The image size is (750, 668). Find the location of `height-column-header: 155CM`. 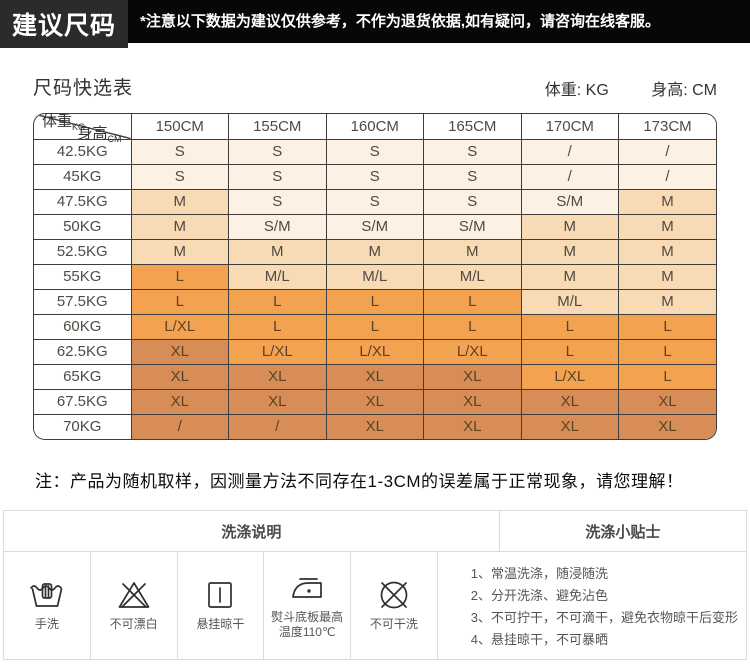

height-column-header: 155CM is located at coordinates (277, 127).